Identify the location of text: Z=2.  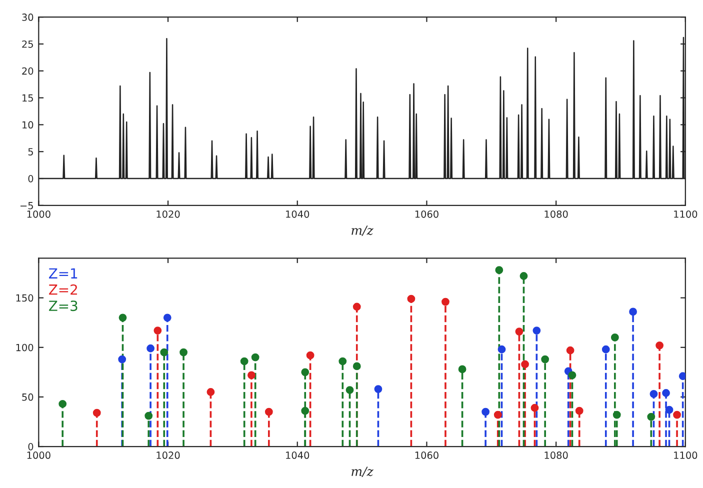
(63, 289).